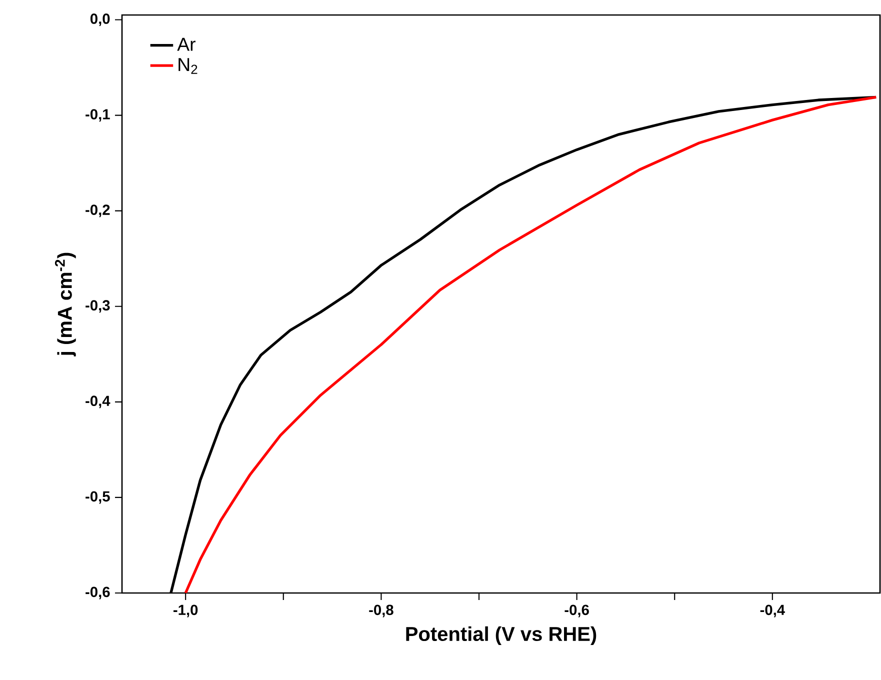 The image size is (881, 680). What do you see at coordinates (65, 304) in the screenshot?
I see `y-axis-title: j (mA cm$^{-2}$)` at bounding box center [65, 304].